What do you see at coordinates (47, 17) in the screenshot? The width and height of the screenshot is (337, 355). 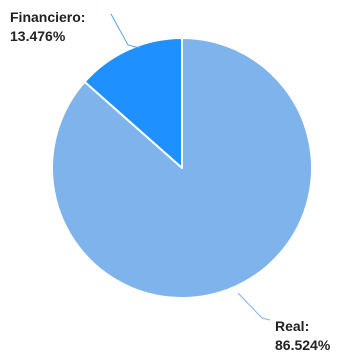 I see `slice-label-financiero: Financiero:` at bounding box center [47, 17].